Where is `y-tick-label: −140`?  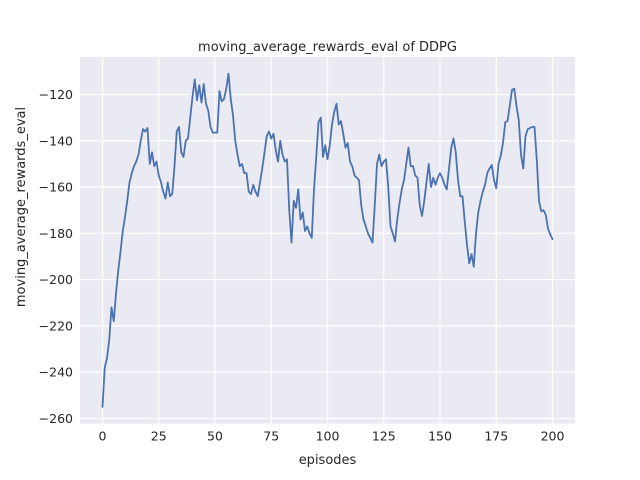
y-tick-label: −140 is located at coordinates (56, 140).